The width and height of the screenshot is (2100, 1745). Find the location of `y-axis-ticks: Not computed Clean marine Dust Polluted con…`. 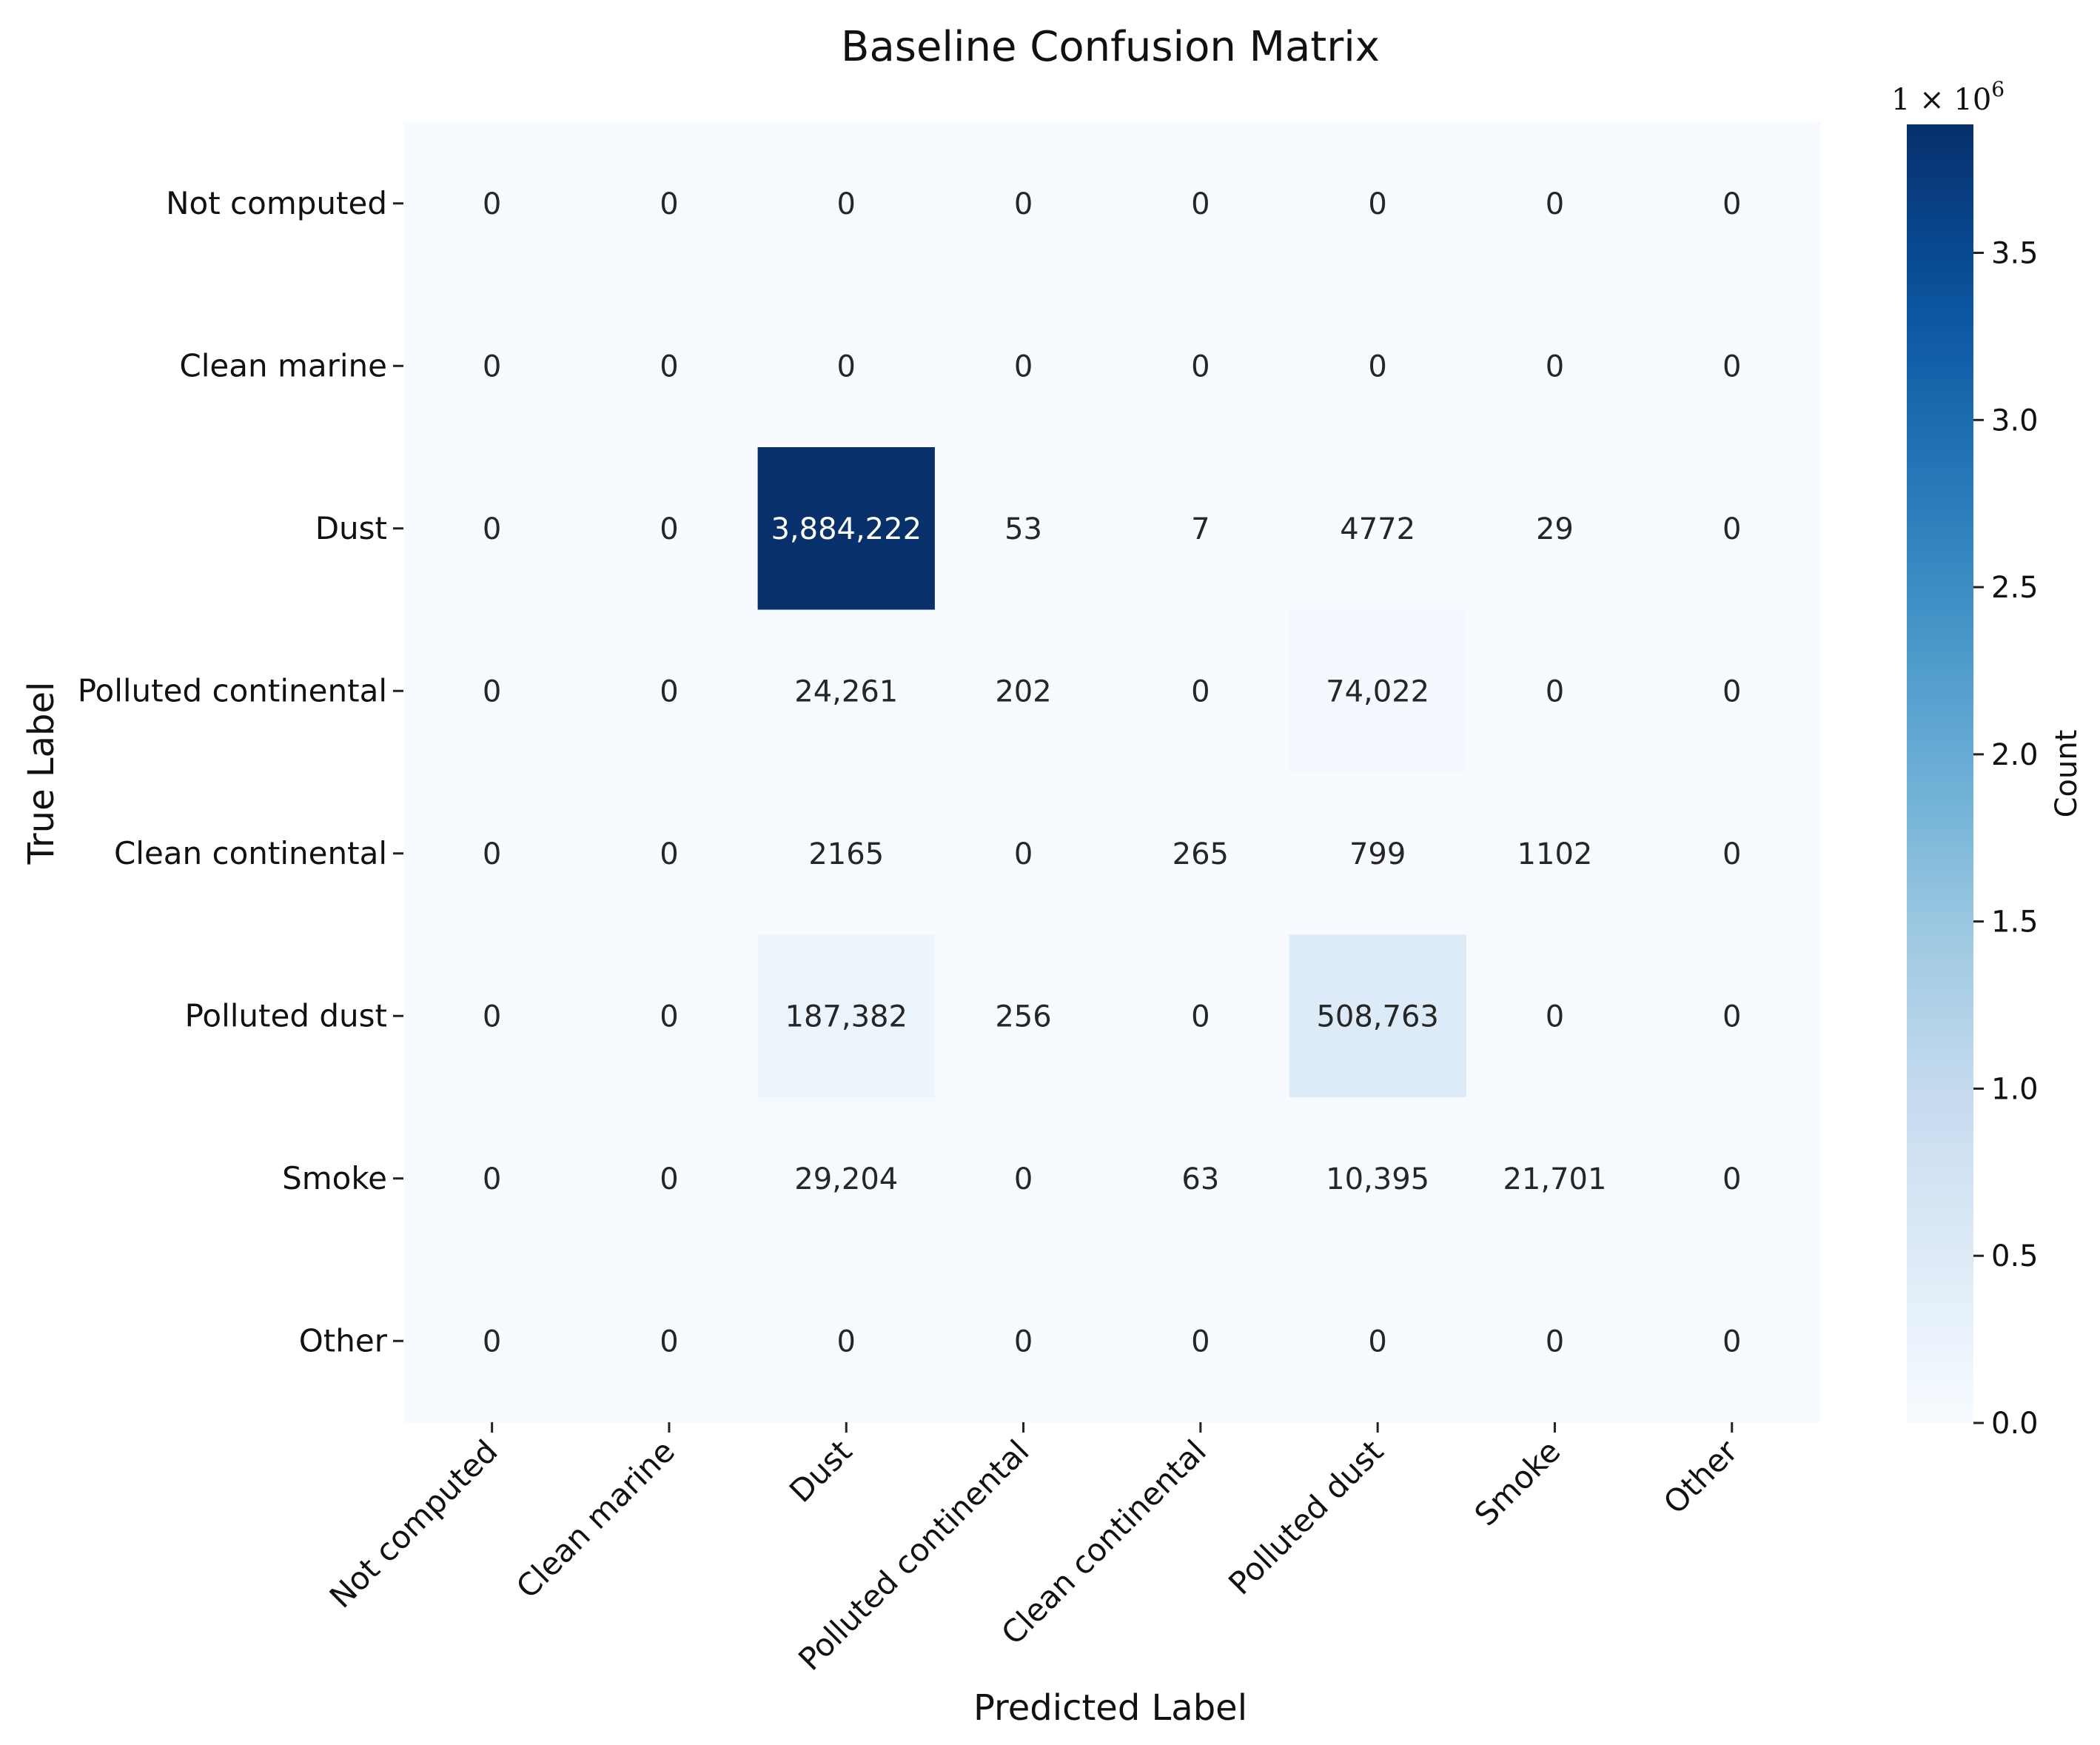

y-axis-ticks: Not computed Clean marine Dust Polluted con… is located at coordinates (240, 772).